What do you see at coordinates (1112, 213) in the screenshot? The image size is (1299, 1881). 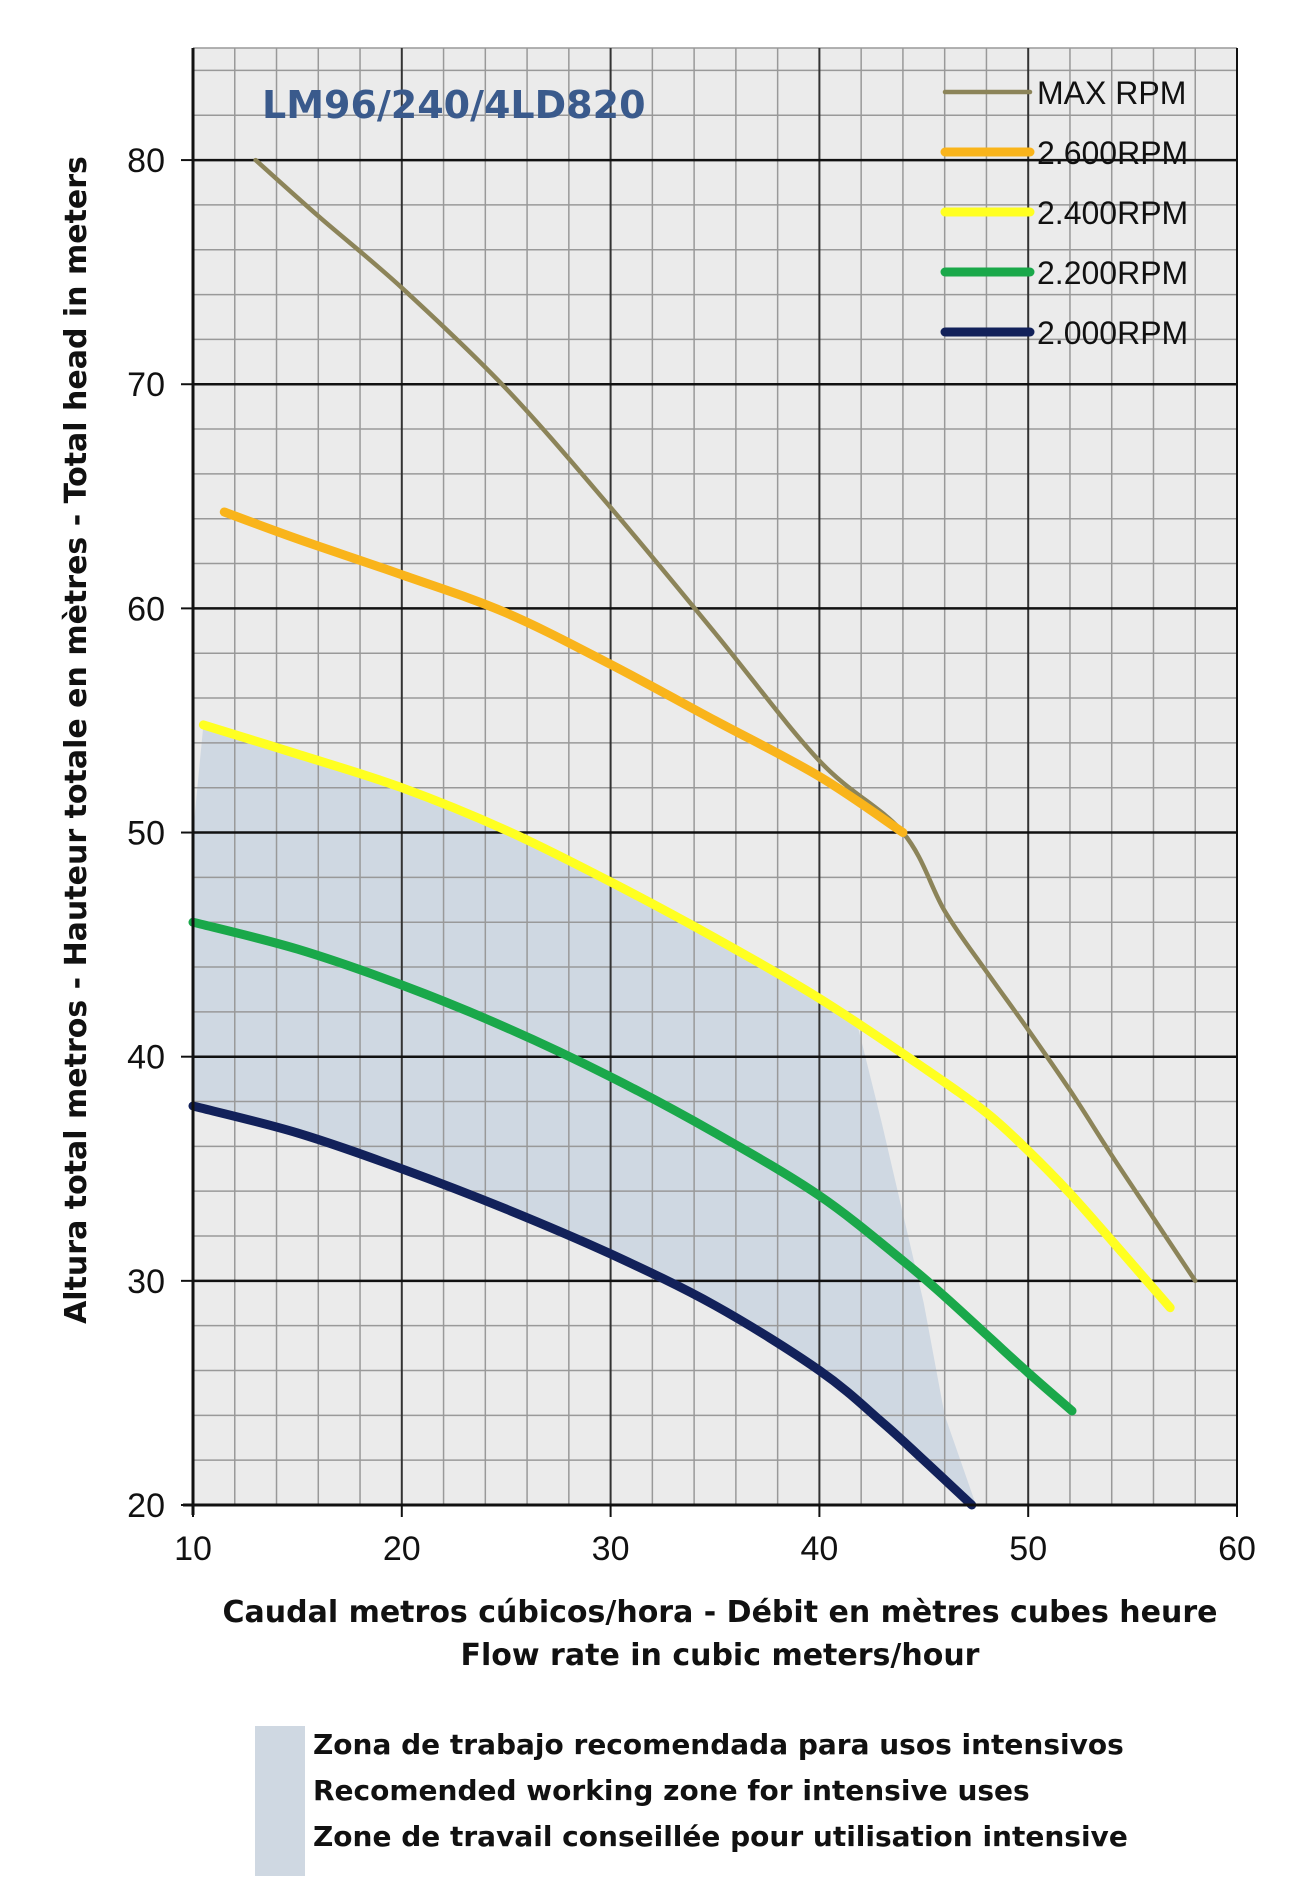 I see `legend-label: 2.400RPM` at bounding box center [1112, 213].